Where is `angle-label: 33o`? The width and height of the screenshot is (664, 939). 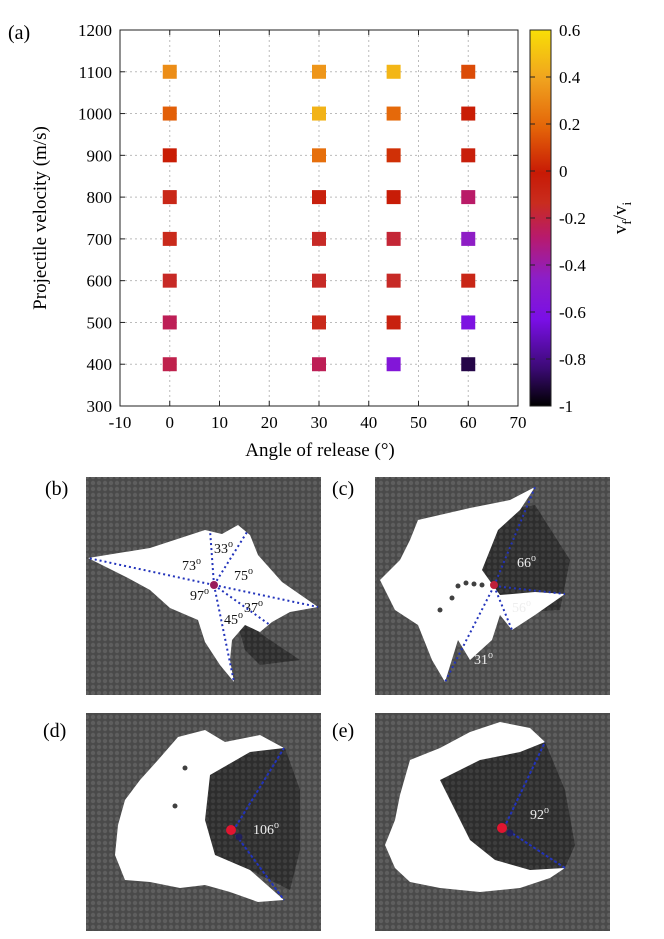 angle-label: 33o is located at coordinates (223, 548).